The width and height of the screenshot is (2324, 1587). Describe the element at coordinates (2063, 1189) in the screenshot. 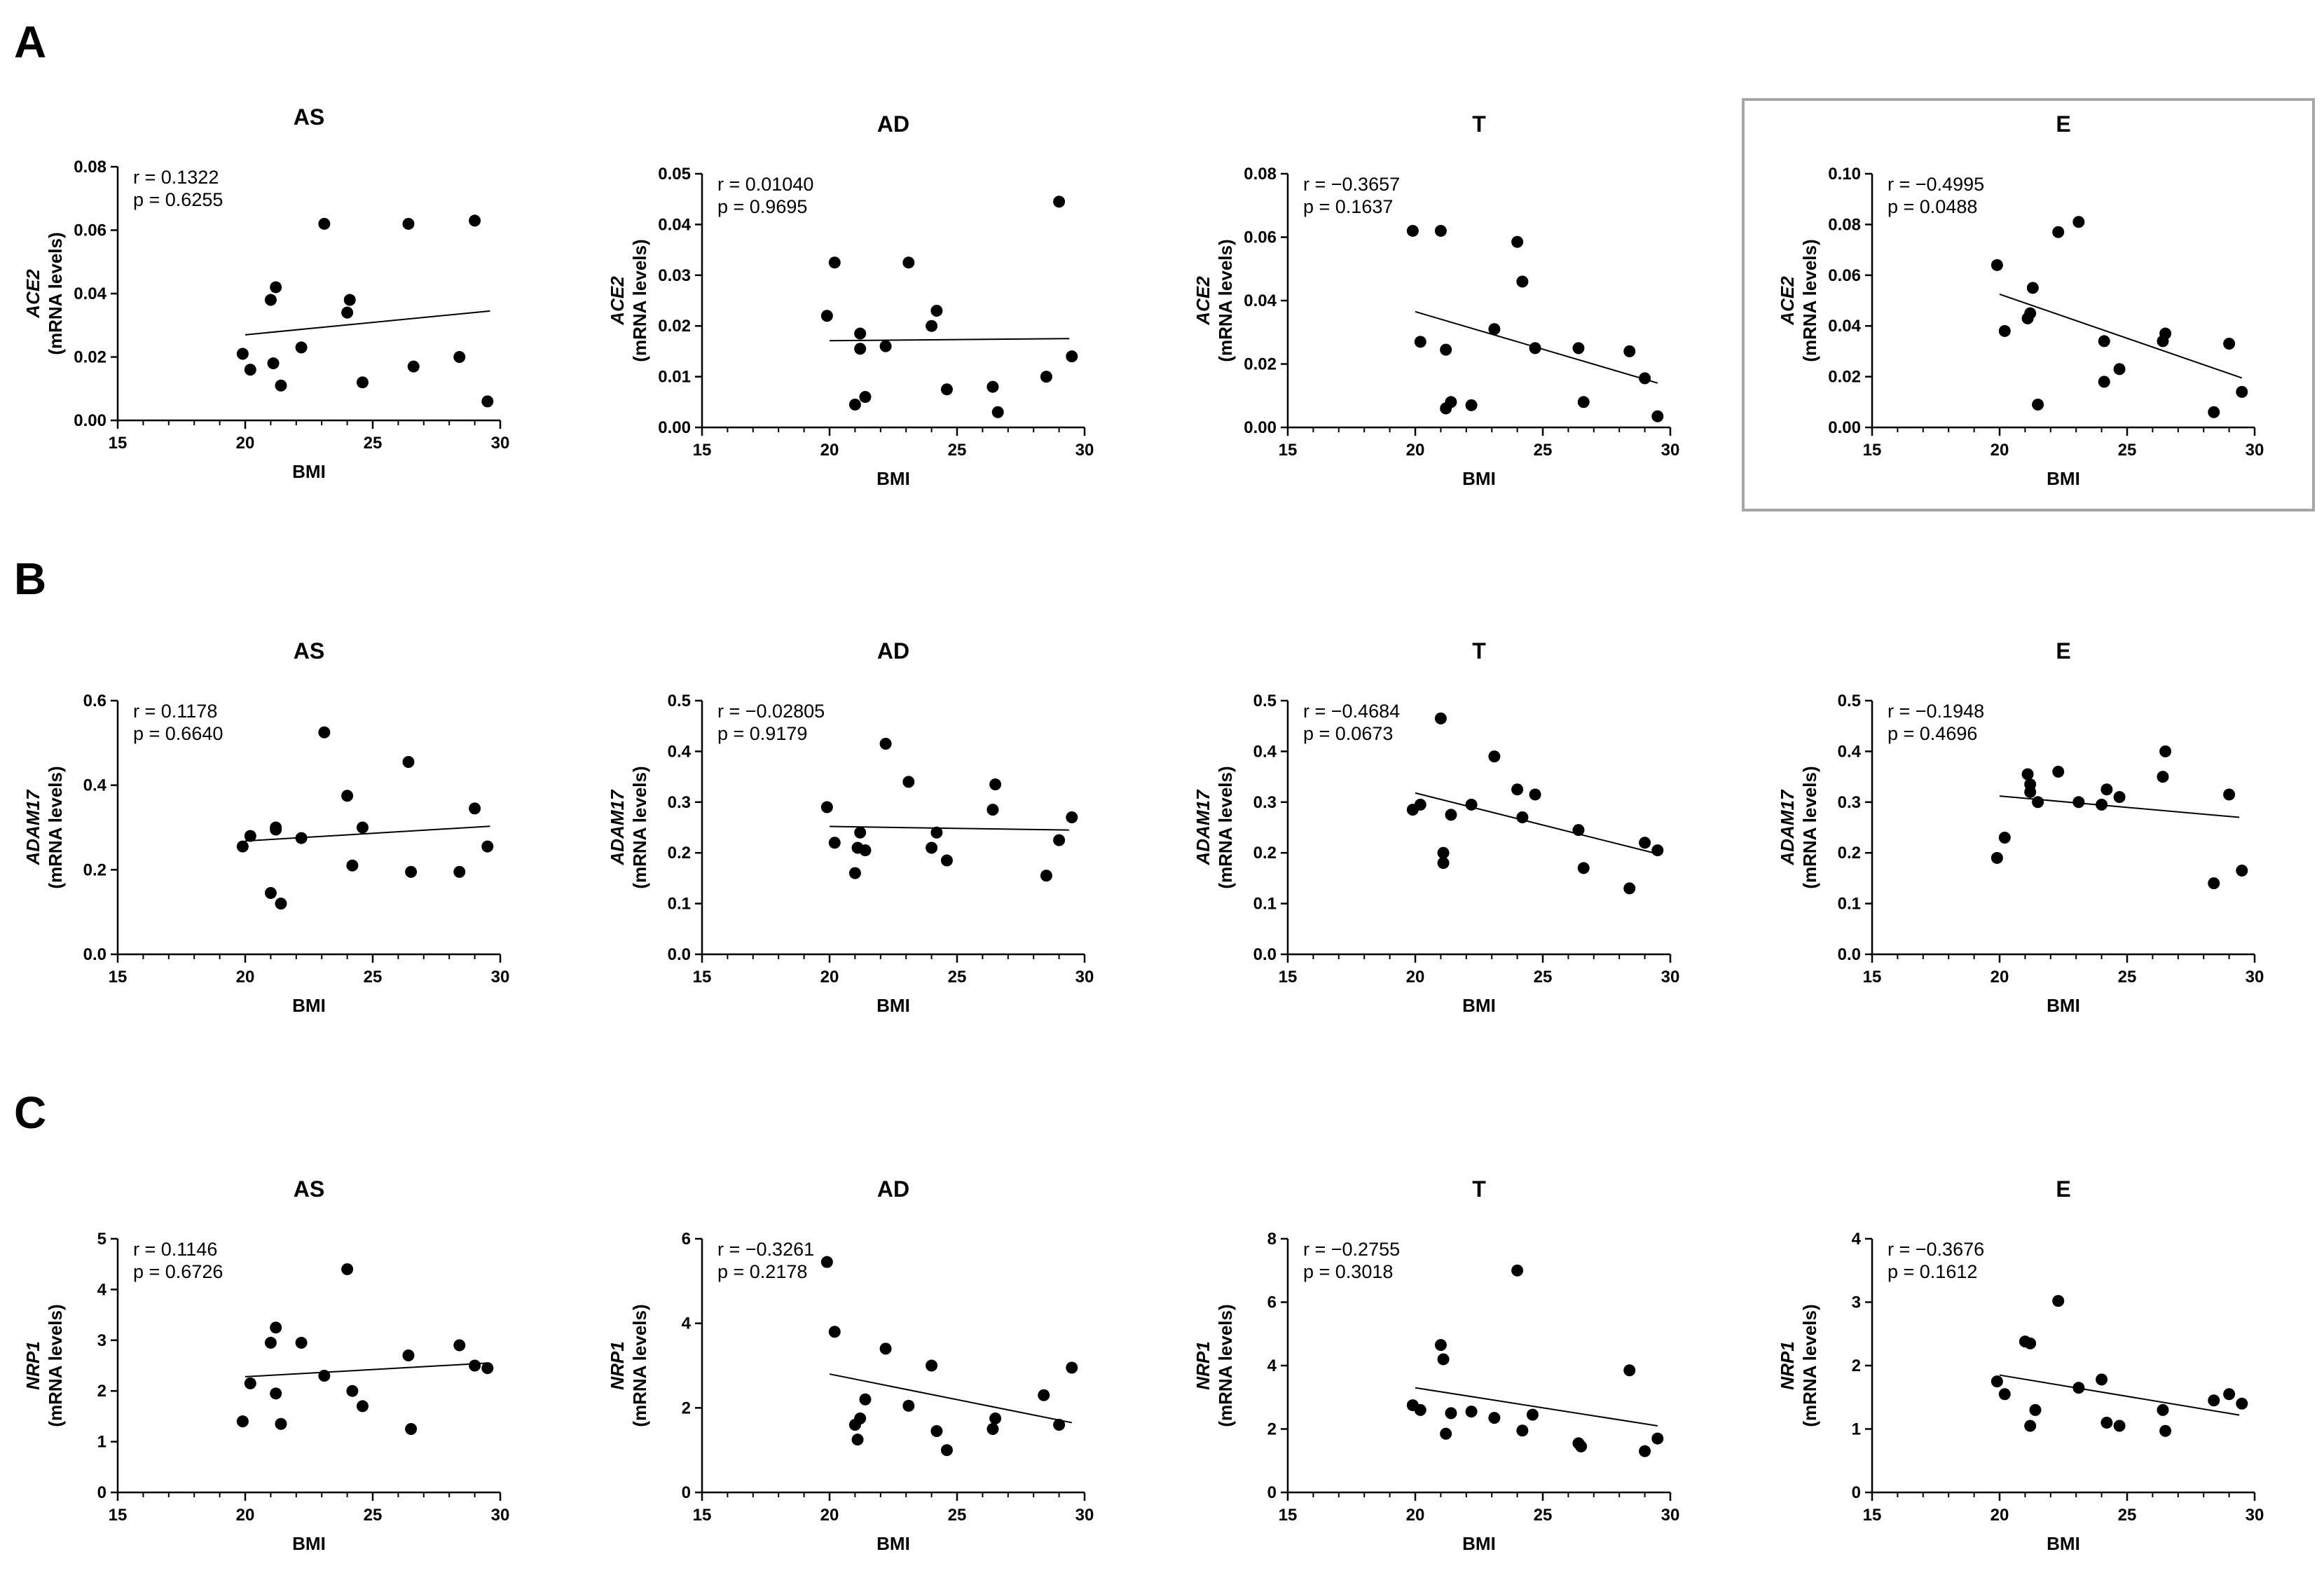

I see `chart-title: E` at that location.